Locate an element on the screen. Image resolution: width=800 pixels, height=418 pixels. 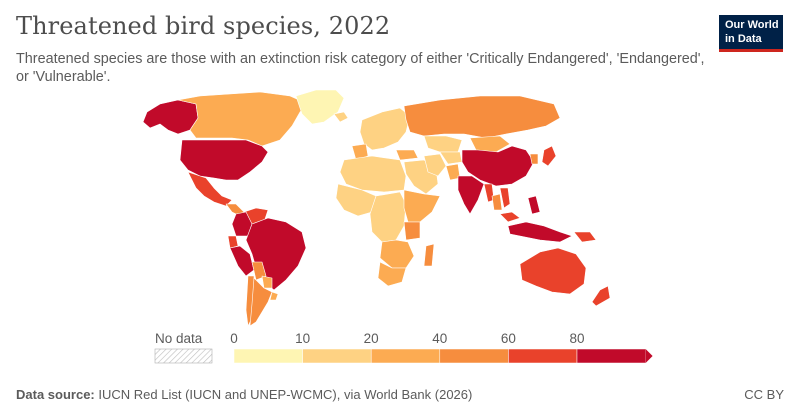
legend-no-data-label: No data is located at coordinates (179, 338).